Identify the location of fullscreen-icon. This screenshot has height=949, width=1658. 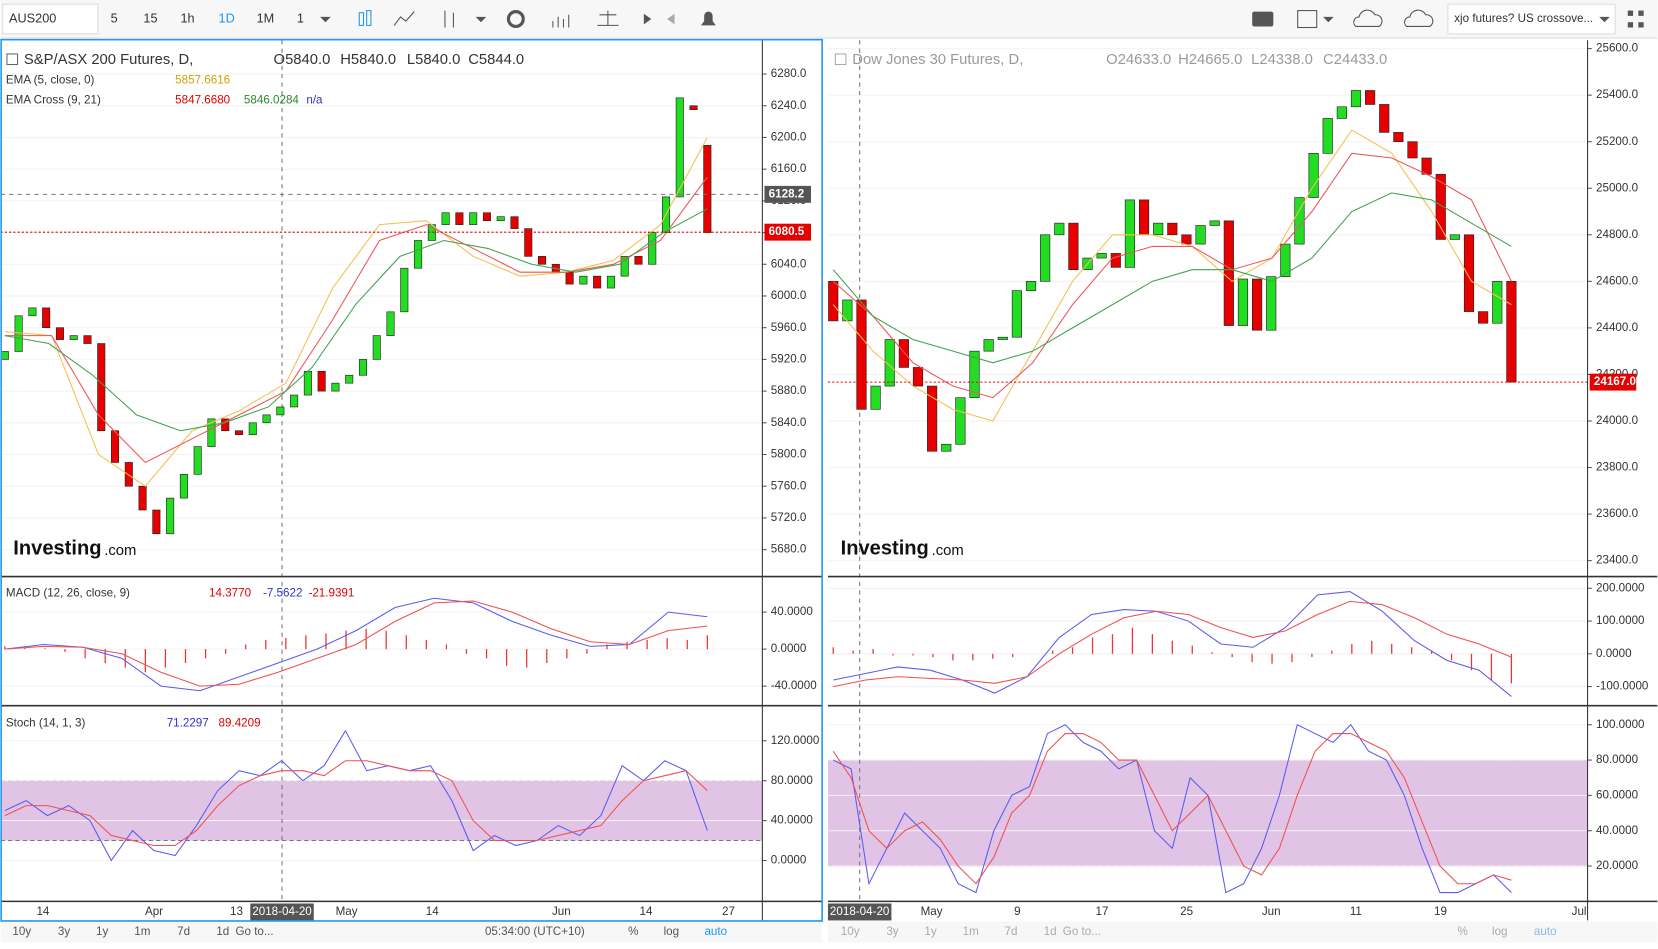
(1635, 19).